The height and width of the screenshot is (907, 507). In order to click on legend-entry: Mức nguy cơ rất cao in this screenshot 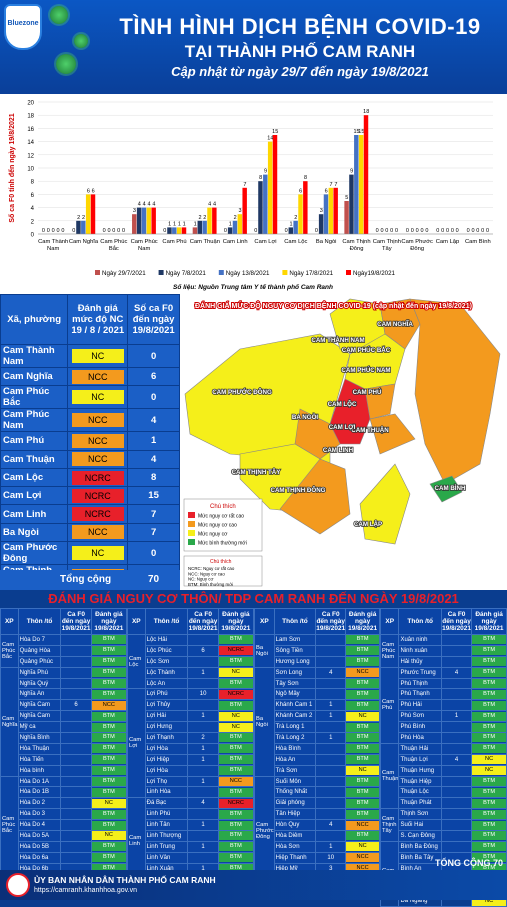, I will do `click(221, 517)`.